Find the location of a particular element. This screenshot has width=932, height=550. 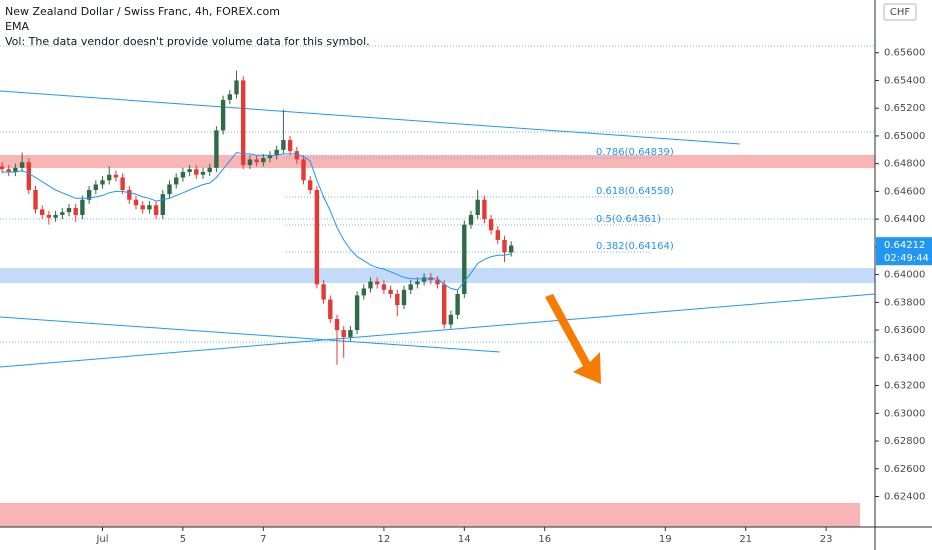

lower-zone is located at coordinates (430, 515).